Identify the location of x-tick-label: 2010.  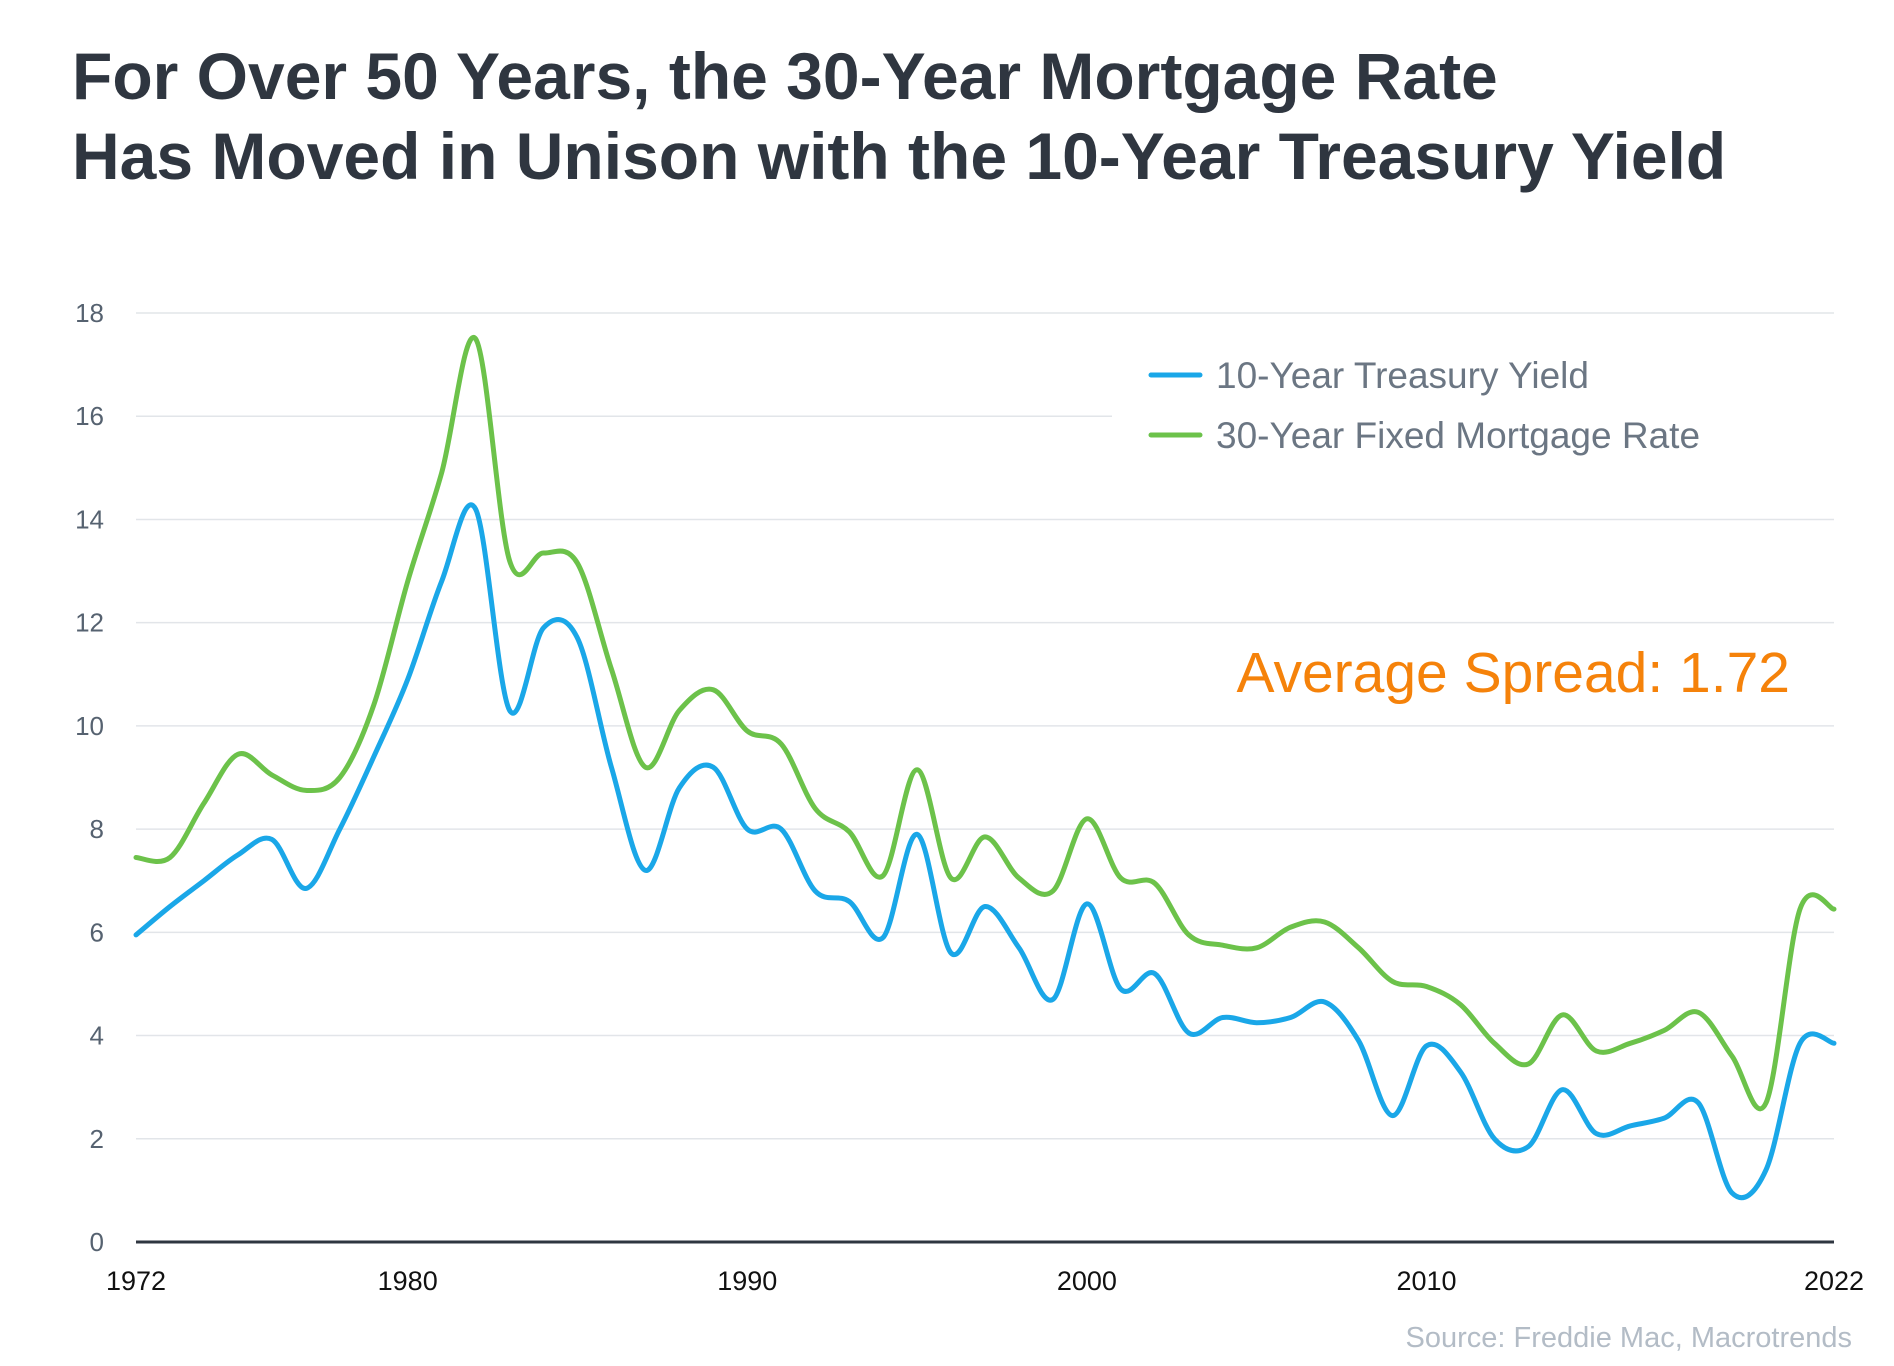
(1426, 1281).